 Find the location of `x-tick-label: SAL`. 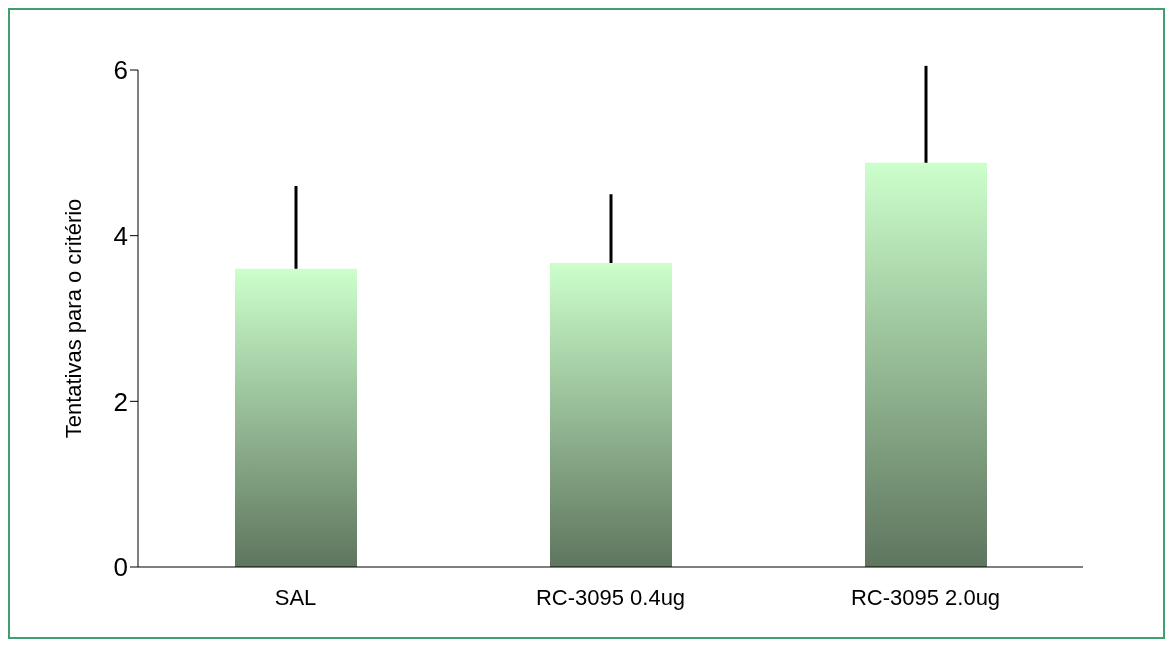

x-tick-label: SAL is located at coordinates (295, 597).